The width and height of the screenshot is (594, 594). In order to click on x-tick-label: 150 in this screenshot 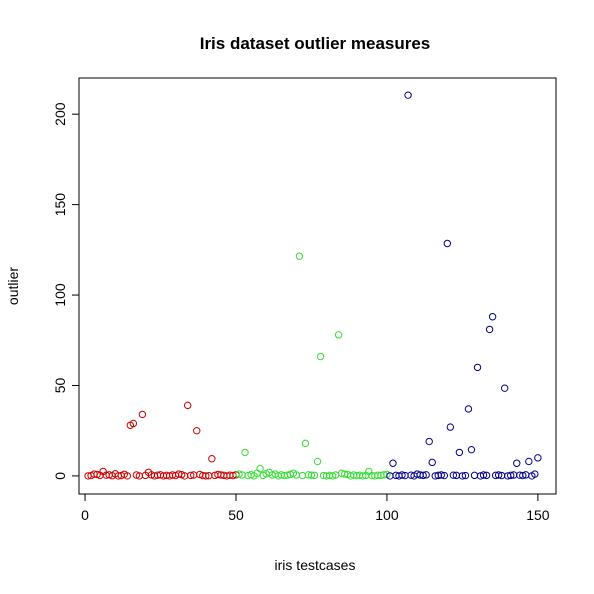, I will do `click(538, 515)`.